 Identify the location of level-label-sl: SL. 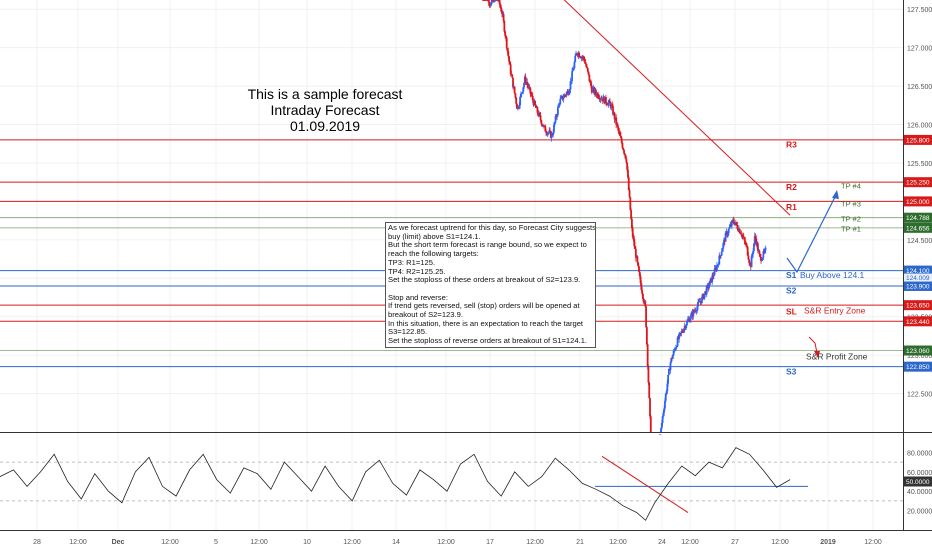
(791, 311).